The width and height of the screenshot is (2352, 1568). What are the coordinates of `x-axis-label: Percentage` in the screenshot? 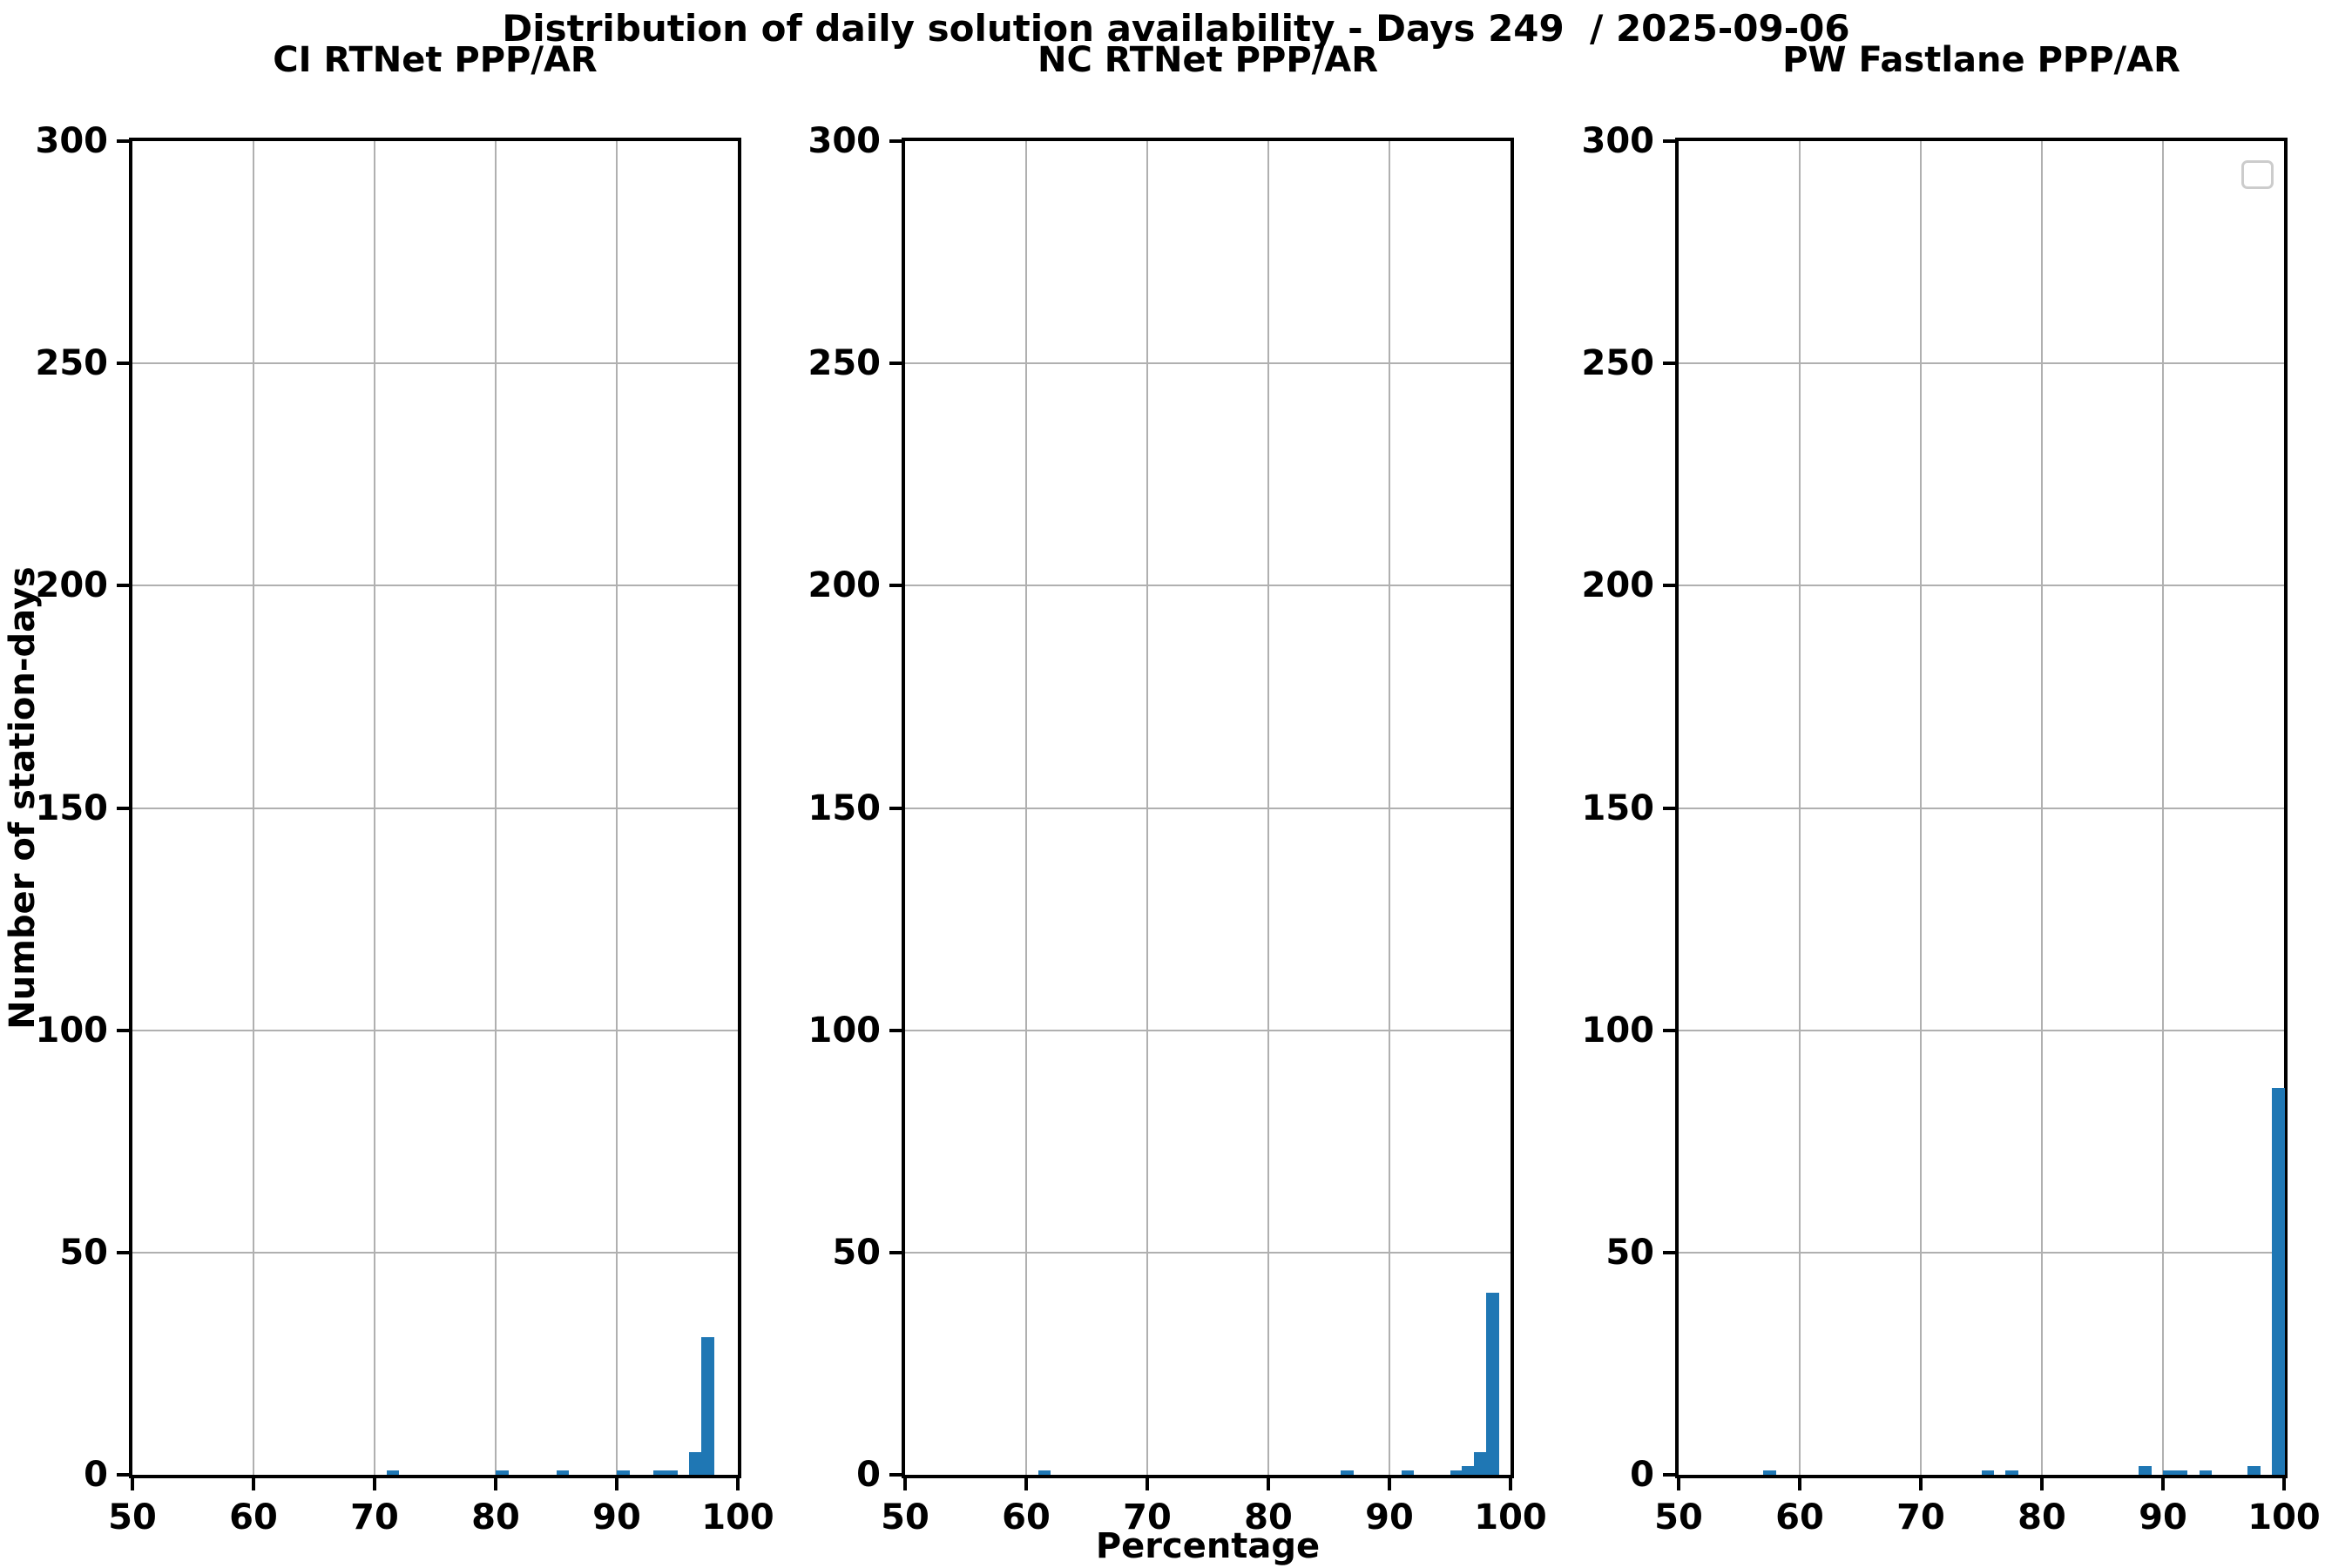 It's located at (1208, 1546).